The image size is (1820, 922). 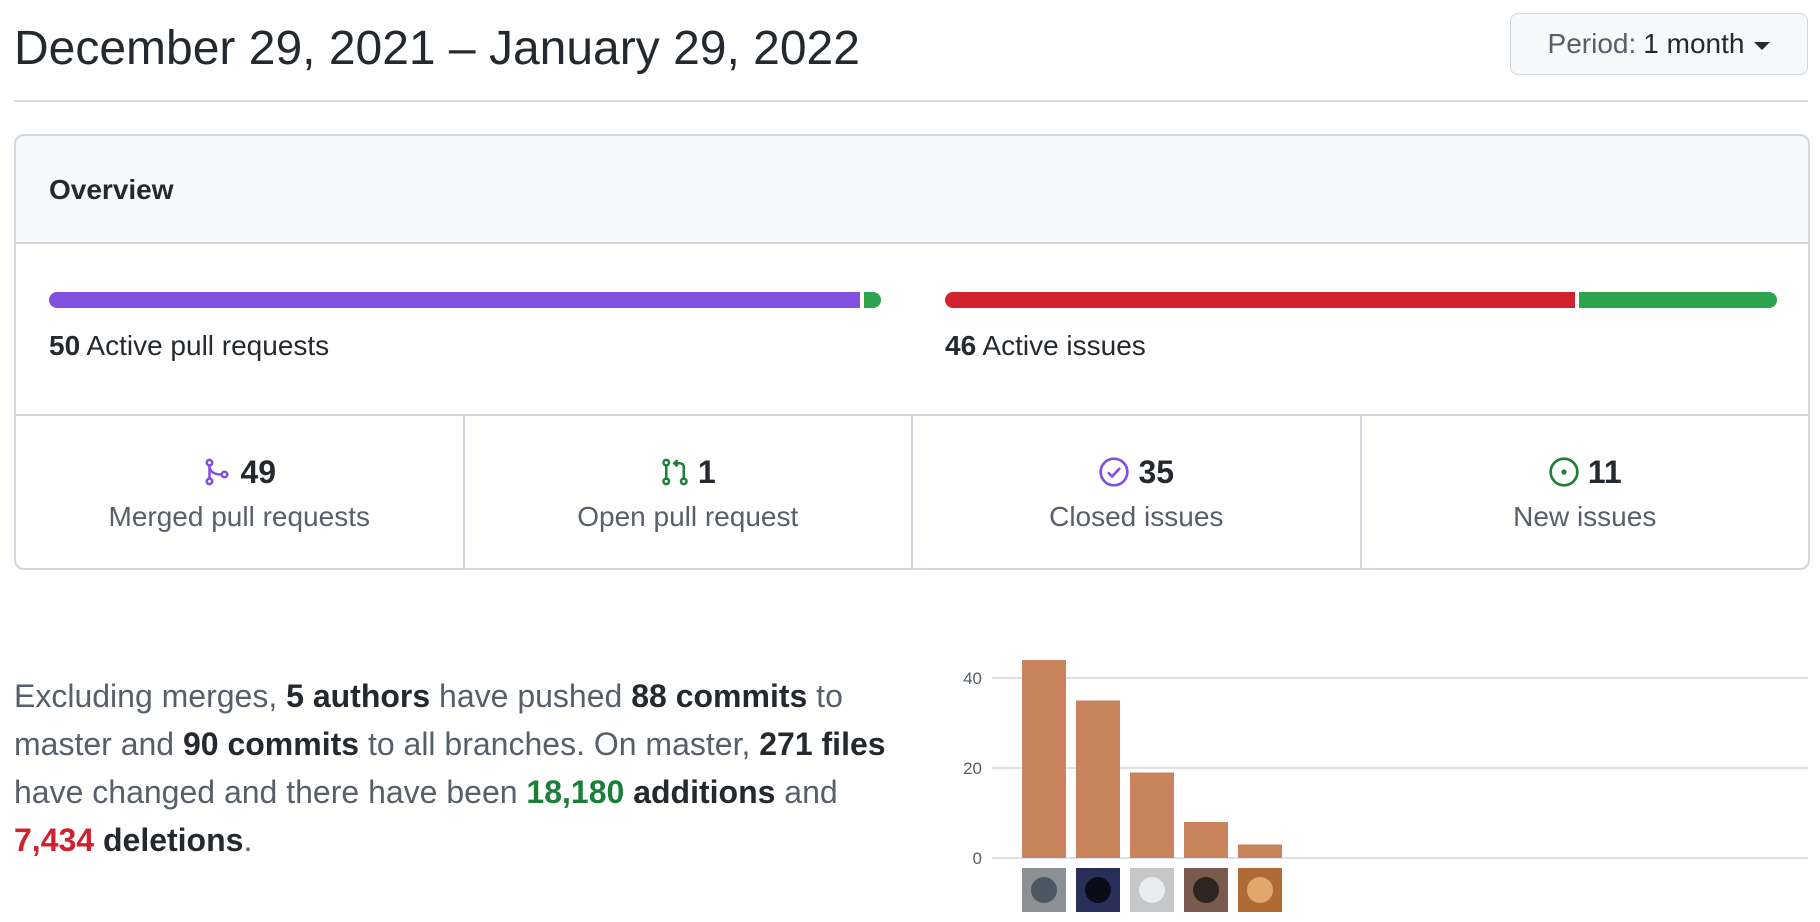 I want to click on active-issues-link: 46 Active issues, so click(x=1045, y=346).